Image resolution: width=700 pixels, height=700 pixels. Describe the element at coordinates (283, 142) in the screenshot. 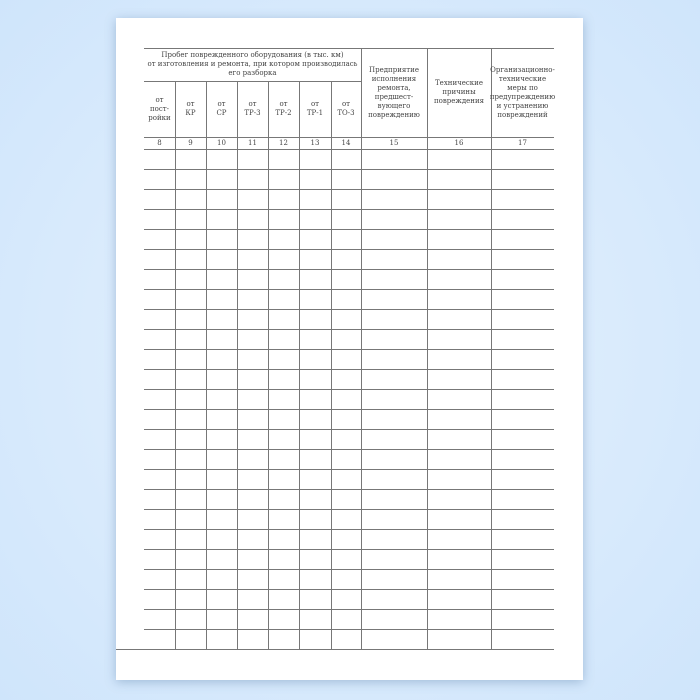

I see `column-number: 12` at that location.